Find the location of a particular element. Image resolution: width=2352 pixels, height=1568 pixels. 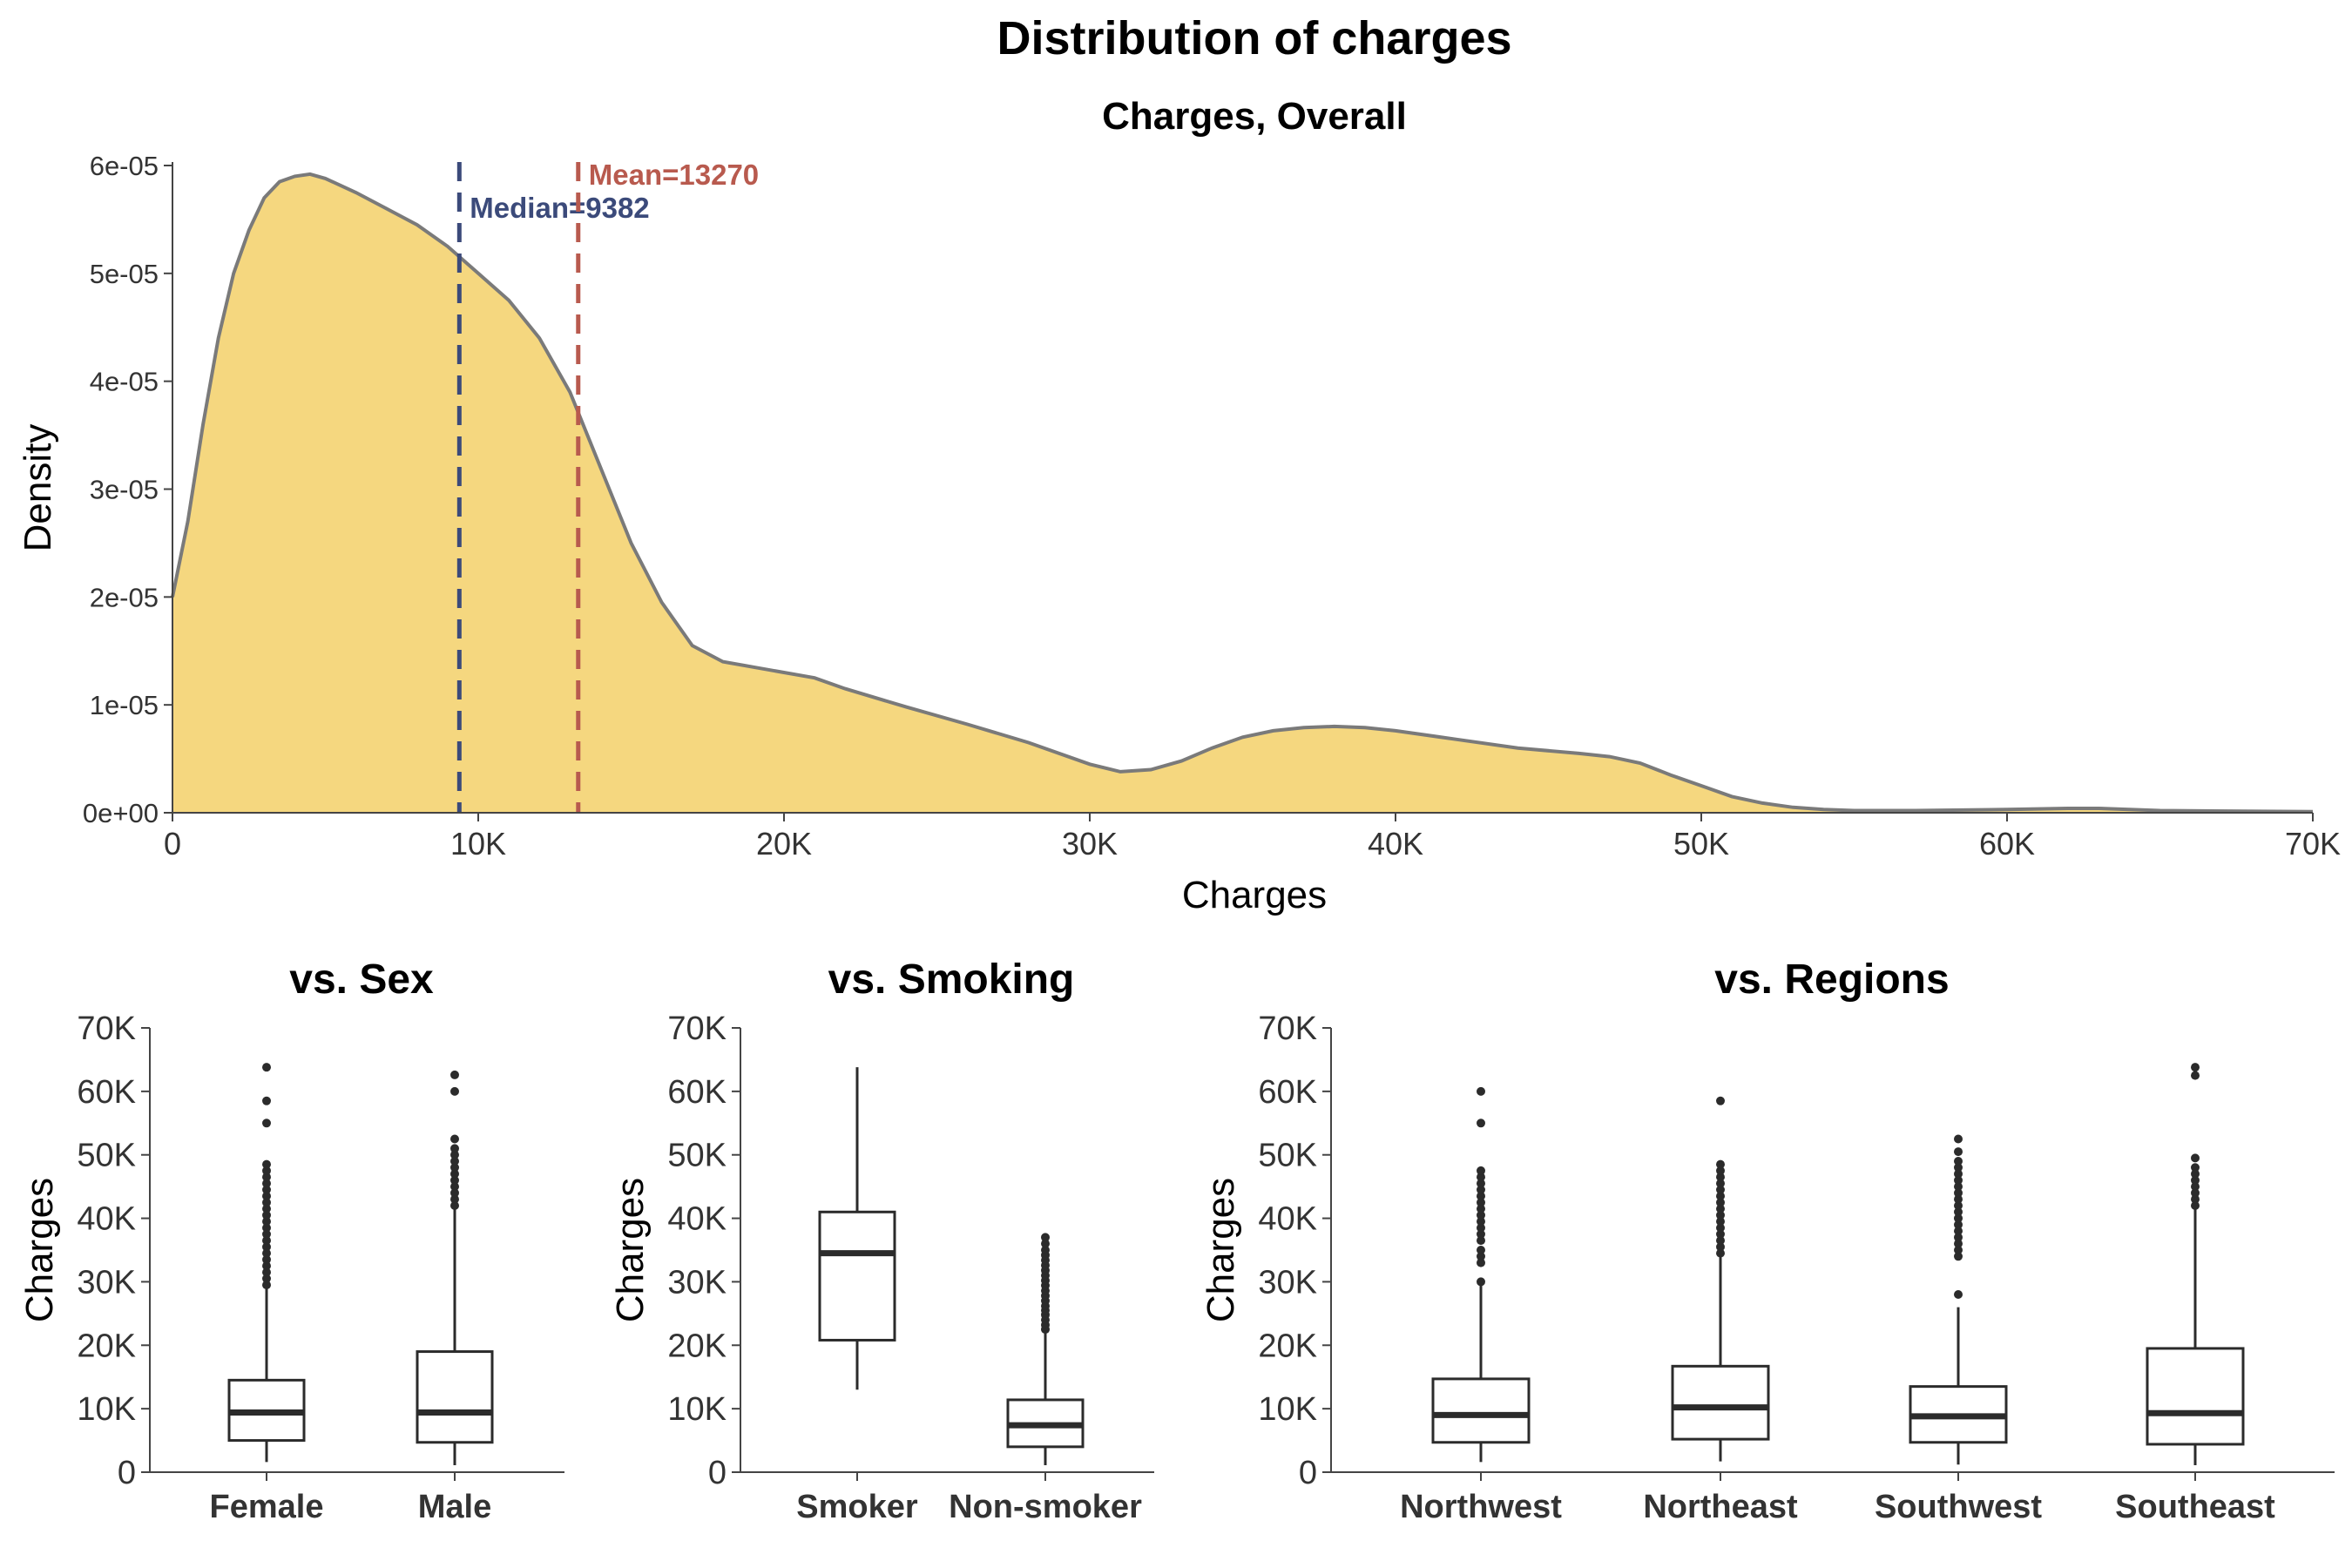

figure-title: Distribution of charges is located at coordinates (1254, 38).